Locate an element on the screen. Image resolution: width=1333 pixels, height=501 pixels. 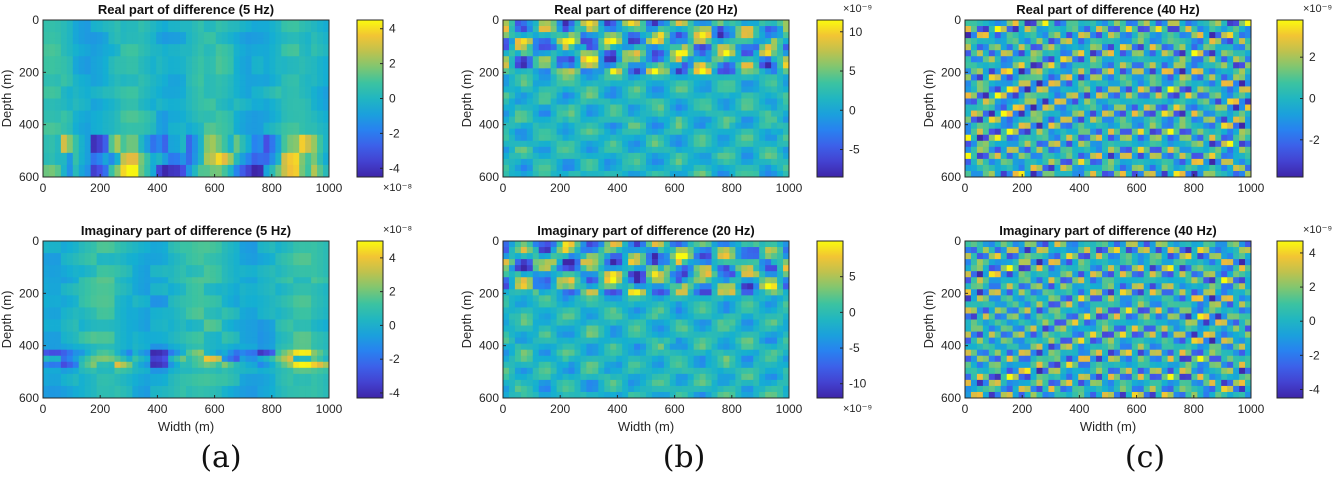
x-tick-label: 800 is located at coordinates (1194, 188).